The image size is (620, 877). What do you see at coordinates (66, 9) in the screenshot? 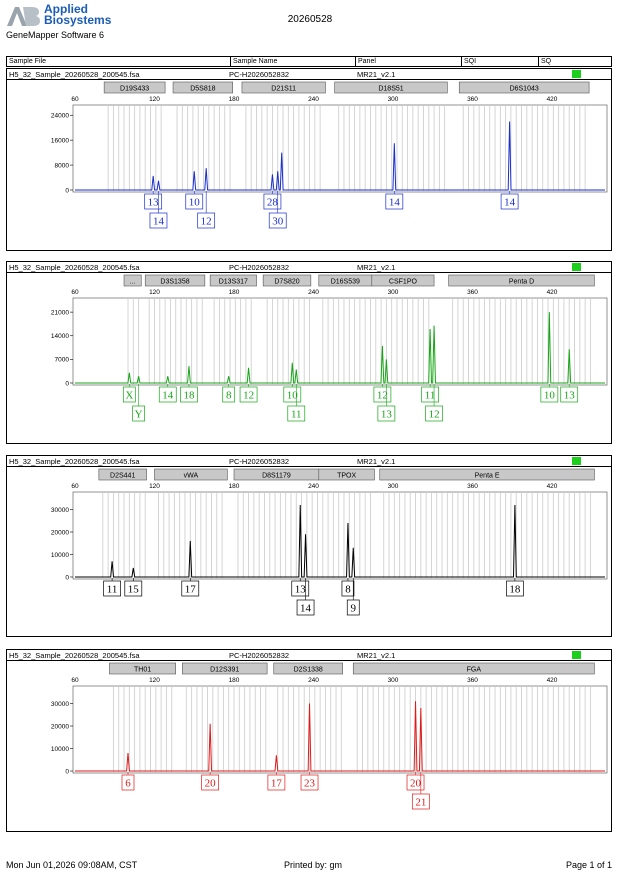
I see `brand-line-1: Applied` at bounding box center [66, 9].